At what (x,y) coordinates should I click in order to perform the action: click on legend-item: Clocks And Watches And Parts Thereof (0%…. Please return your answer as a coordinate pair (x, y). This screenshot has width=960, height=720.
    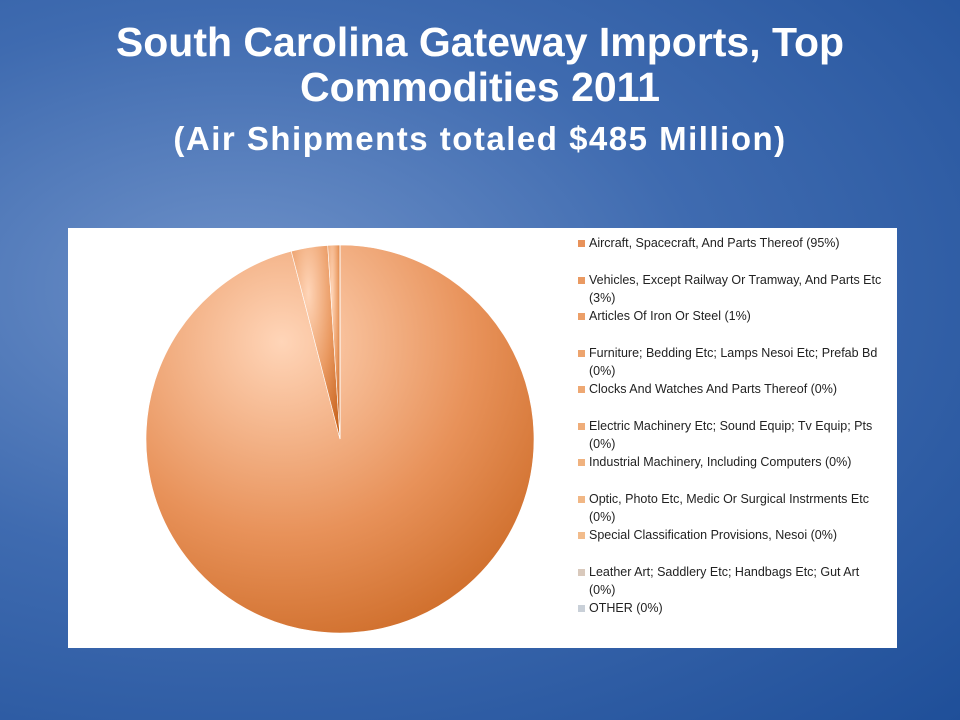
    Looking at the image, I should click on (731, 398).